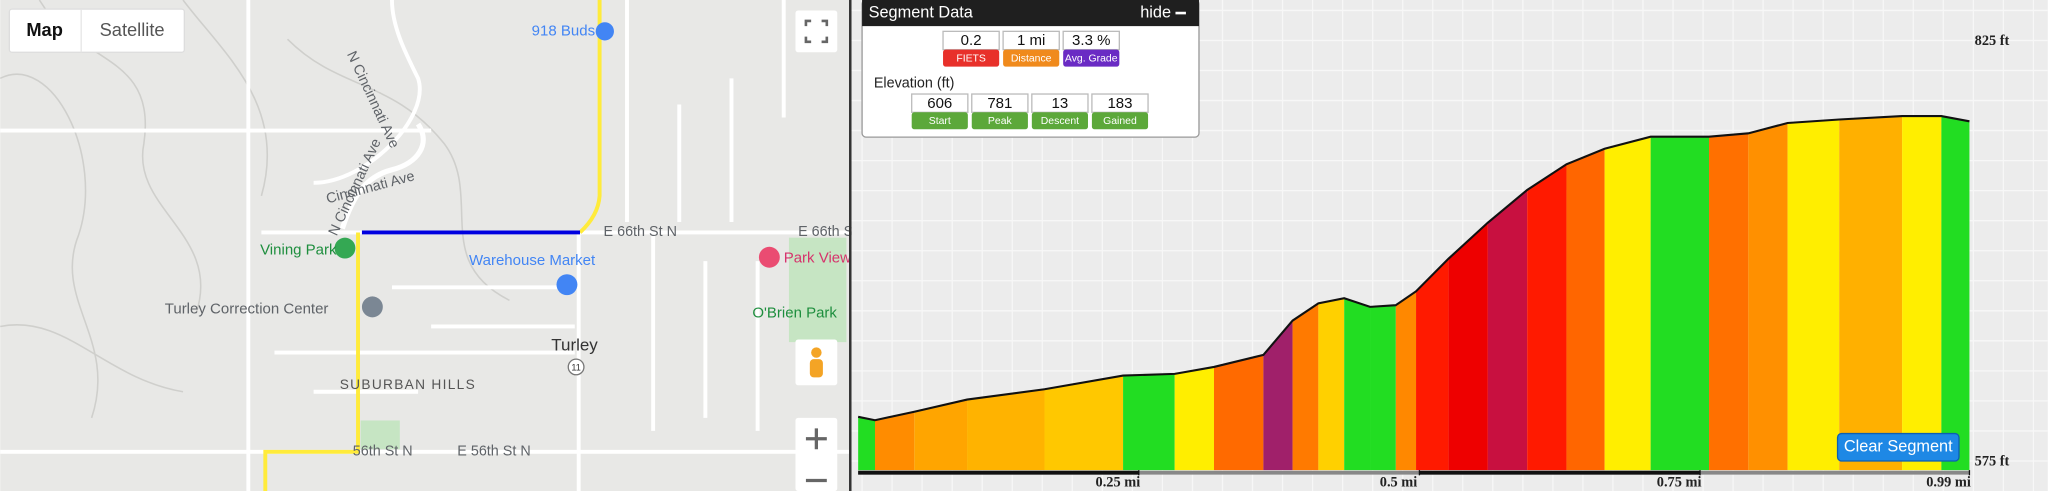 This screenshot has height=491, width=2048. What do you see at coordinates (1992, 41) in the screenshot?
I see `y-tick-label: 825 ft` at bounding box center [1992, 41].